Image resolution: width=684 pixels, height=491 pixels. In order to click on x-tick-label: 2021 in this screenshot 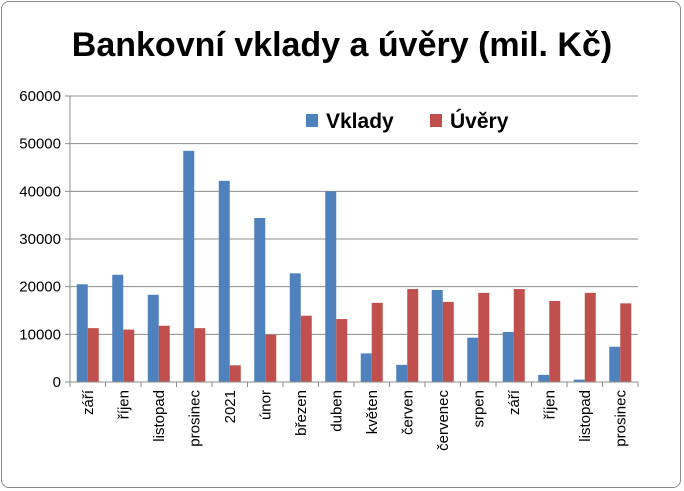, I will do `click(230, 406)`.